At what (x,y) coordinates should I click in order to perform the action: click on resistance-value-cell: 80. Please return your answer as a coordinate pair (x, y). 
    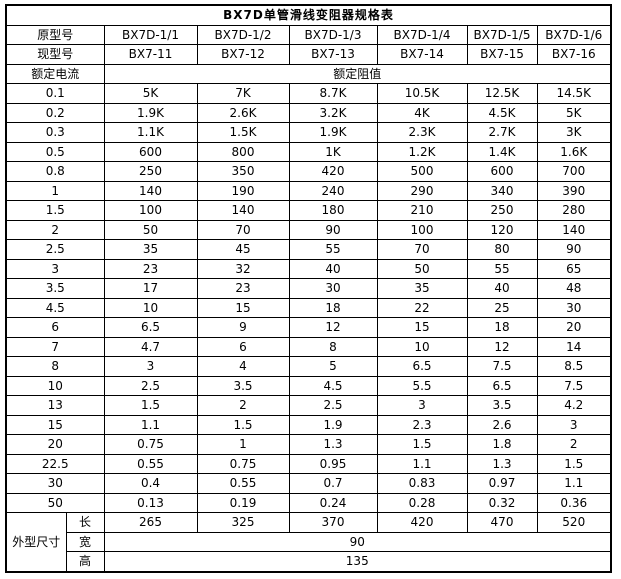
    Looking at the image, I should click on (502, 249).